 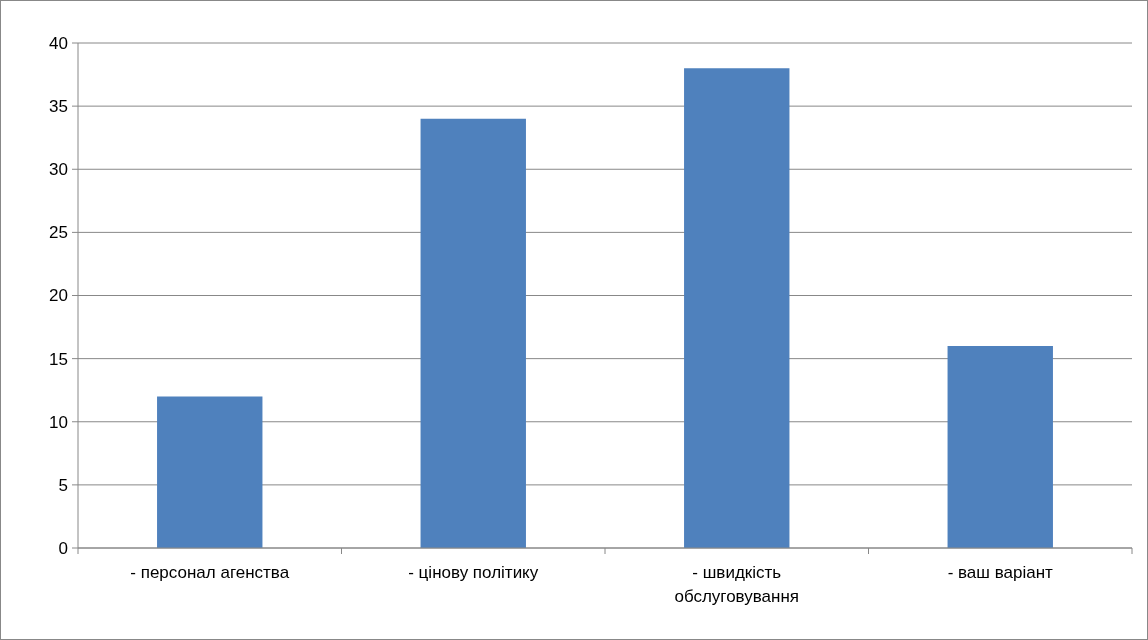 I want to click on x-tick-label: - цінову політику, so click(x=473, y=572).